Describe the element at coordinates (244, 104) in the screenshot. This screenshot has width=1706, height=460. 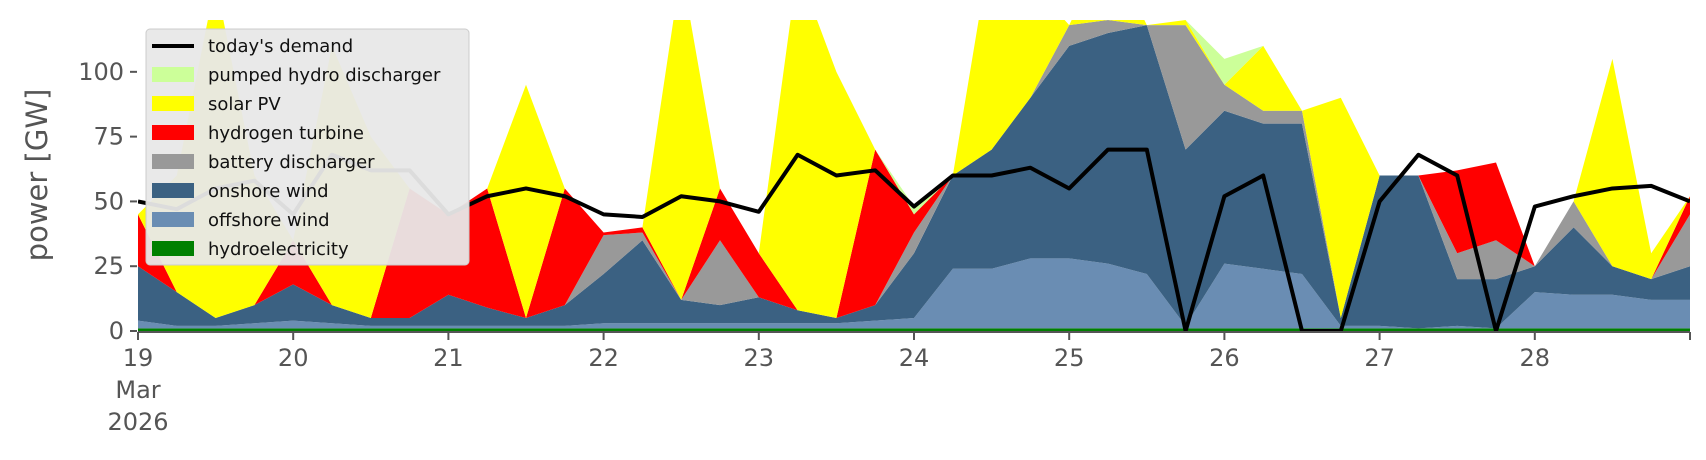
I see `legend-label: solar PV` at that location.